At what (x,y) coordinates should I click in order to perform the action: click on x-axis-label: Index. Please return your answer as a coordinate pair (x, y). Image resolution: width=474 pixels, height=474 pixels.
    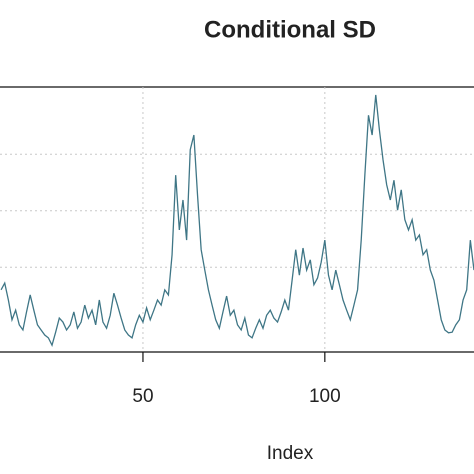
    Looking at the image, I should click on (290, 453).